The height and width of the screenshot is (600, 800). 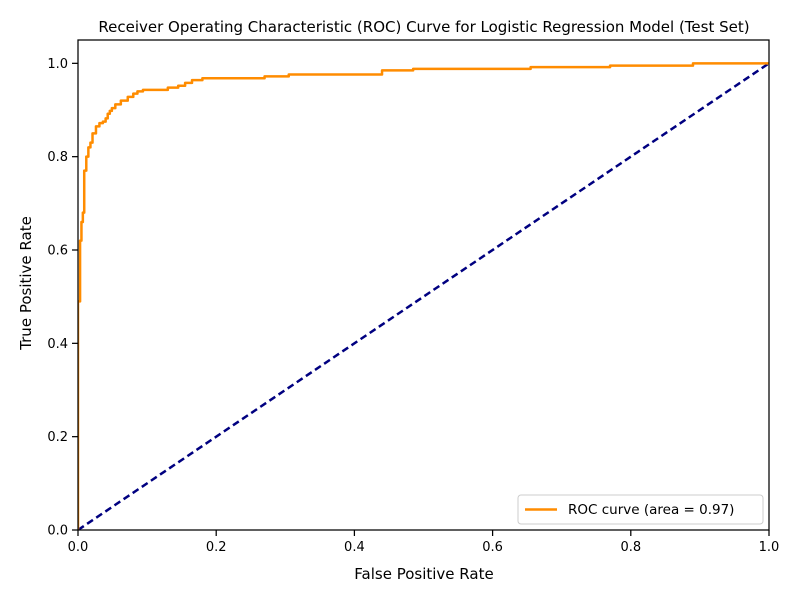 I want to click on y-tick-label: 0.2, so click(x=57, y=437).